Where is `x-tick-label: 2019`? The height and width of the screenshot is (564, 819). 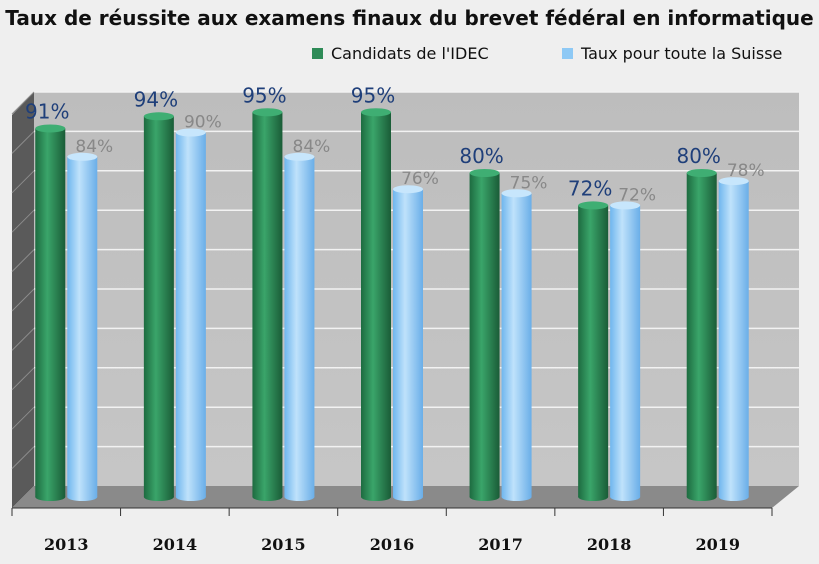
x-tick-label: 2019 is located at coordinates (717, 544).